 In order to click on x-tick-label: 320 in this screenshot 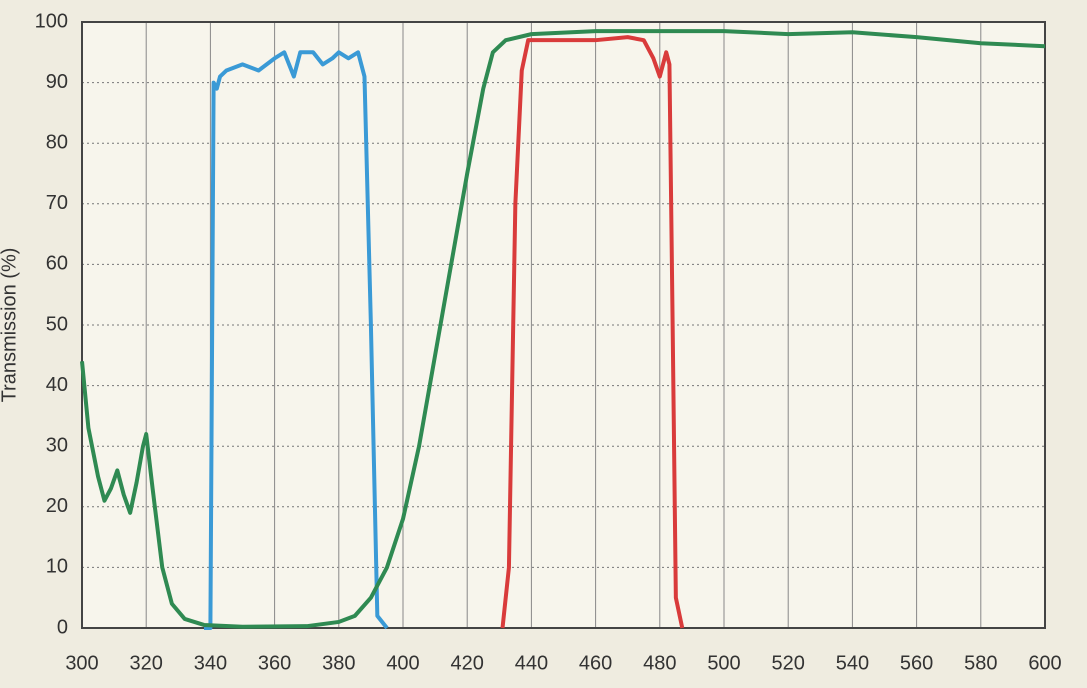, I will do `click(146, 663)`.